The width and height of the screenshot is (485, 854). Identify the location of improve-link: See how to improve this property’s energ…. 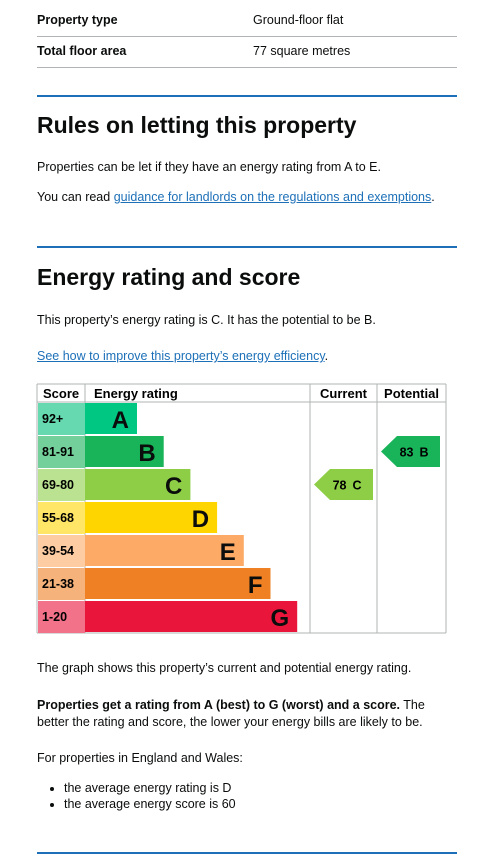
(181, 356).